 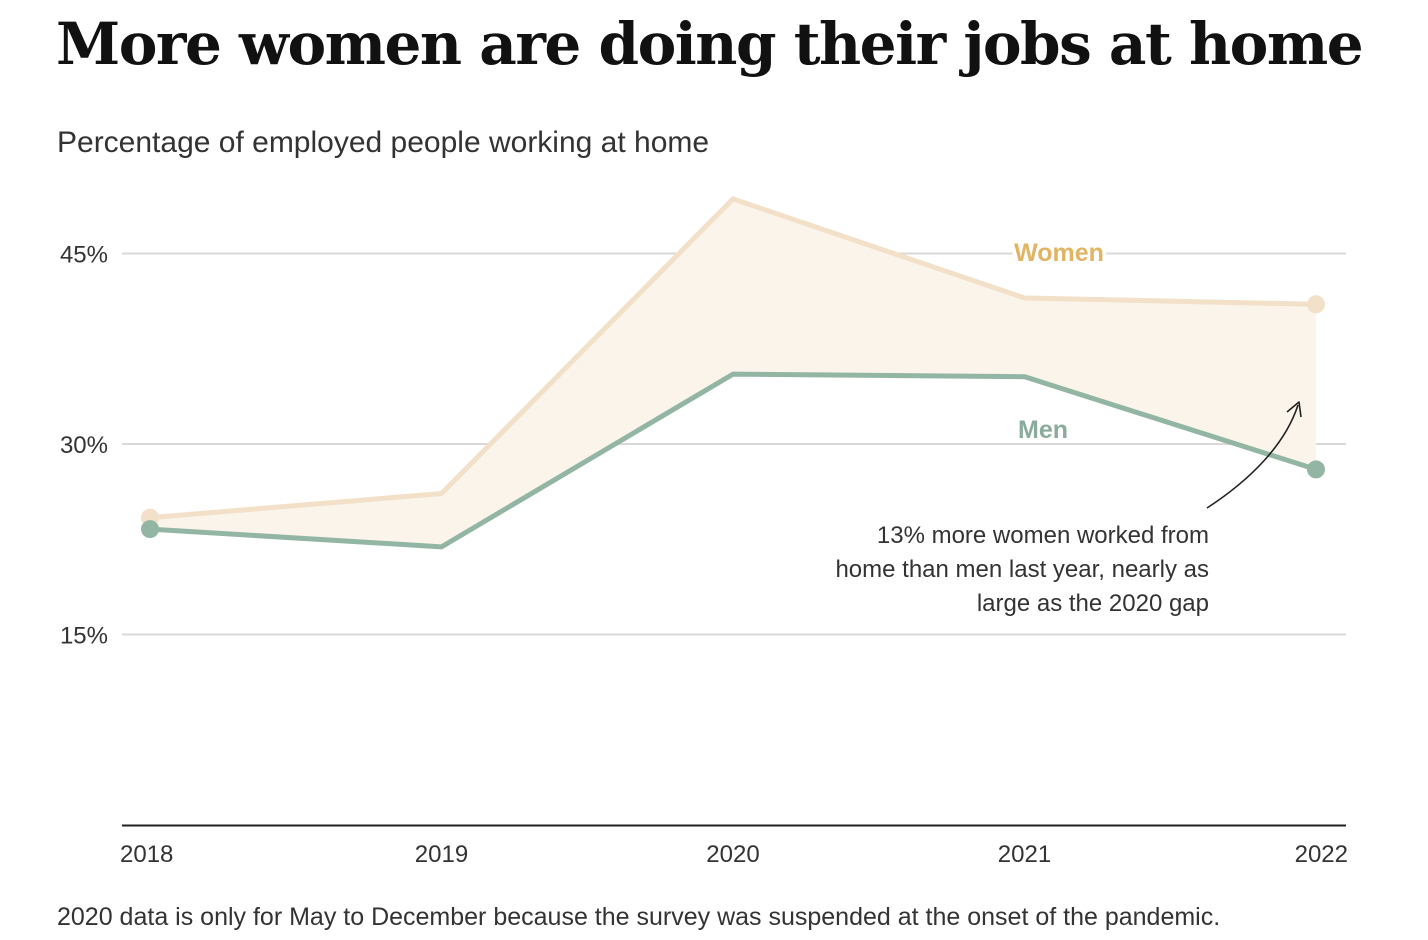 What do you see at coordinates (1043, 535) in the screenshot?
I see `annotation-line: 13% more women worked from` at bounding box center [1043, 535].